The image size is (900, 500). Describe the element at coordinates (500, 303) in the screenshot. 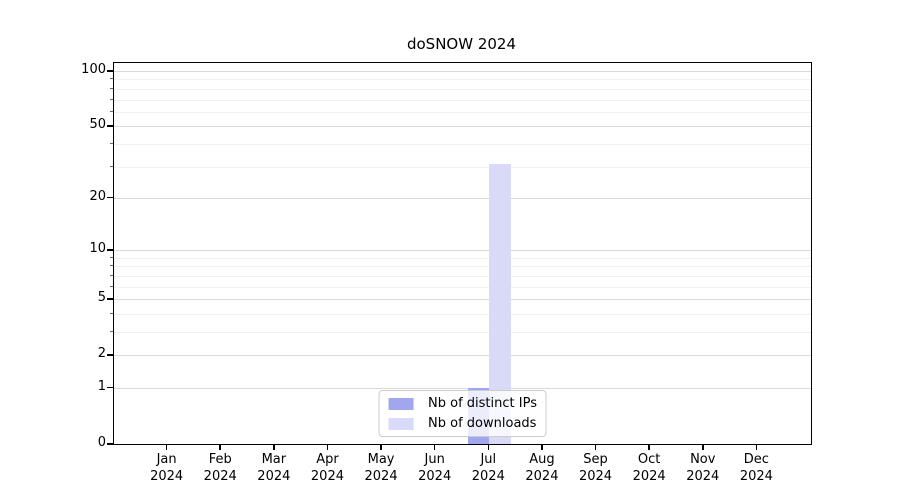

I see `bar-jul-downloads` at that location.